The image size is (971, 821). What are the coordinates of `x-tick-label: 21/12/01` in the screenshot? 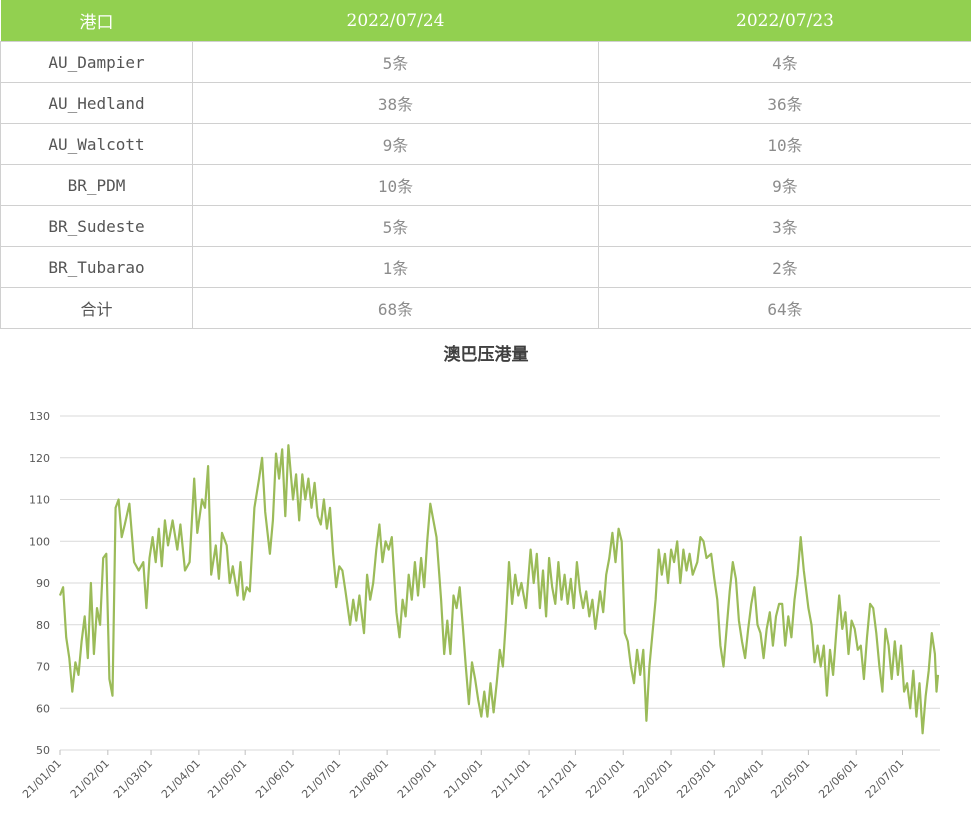 It's located at (557, 779).